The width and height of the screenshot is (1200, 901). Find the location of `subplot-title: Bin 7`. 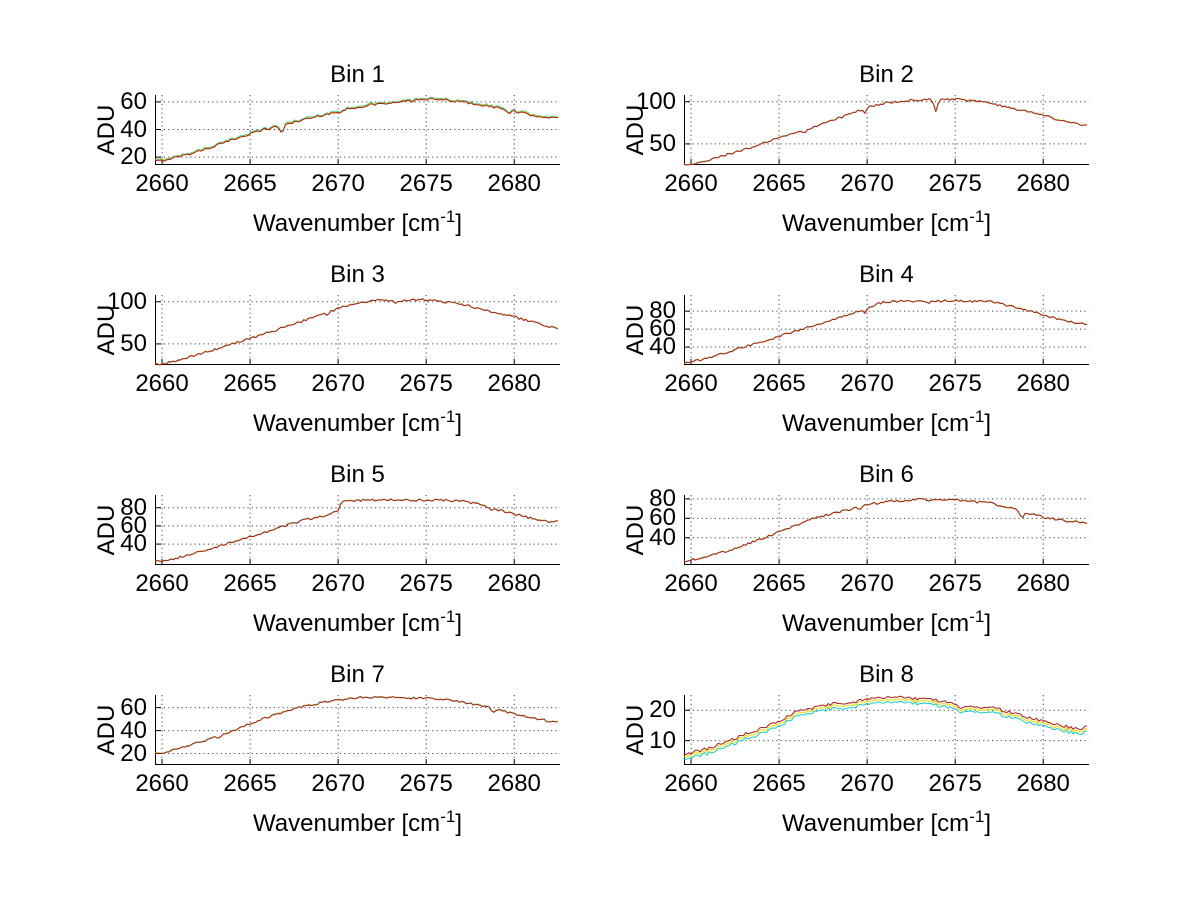

subplot-title: Bin 7 is located at coordinates (357, 674).